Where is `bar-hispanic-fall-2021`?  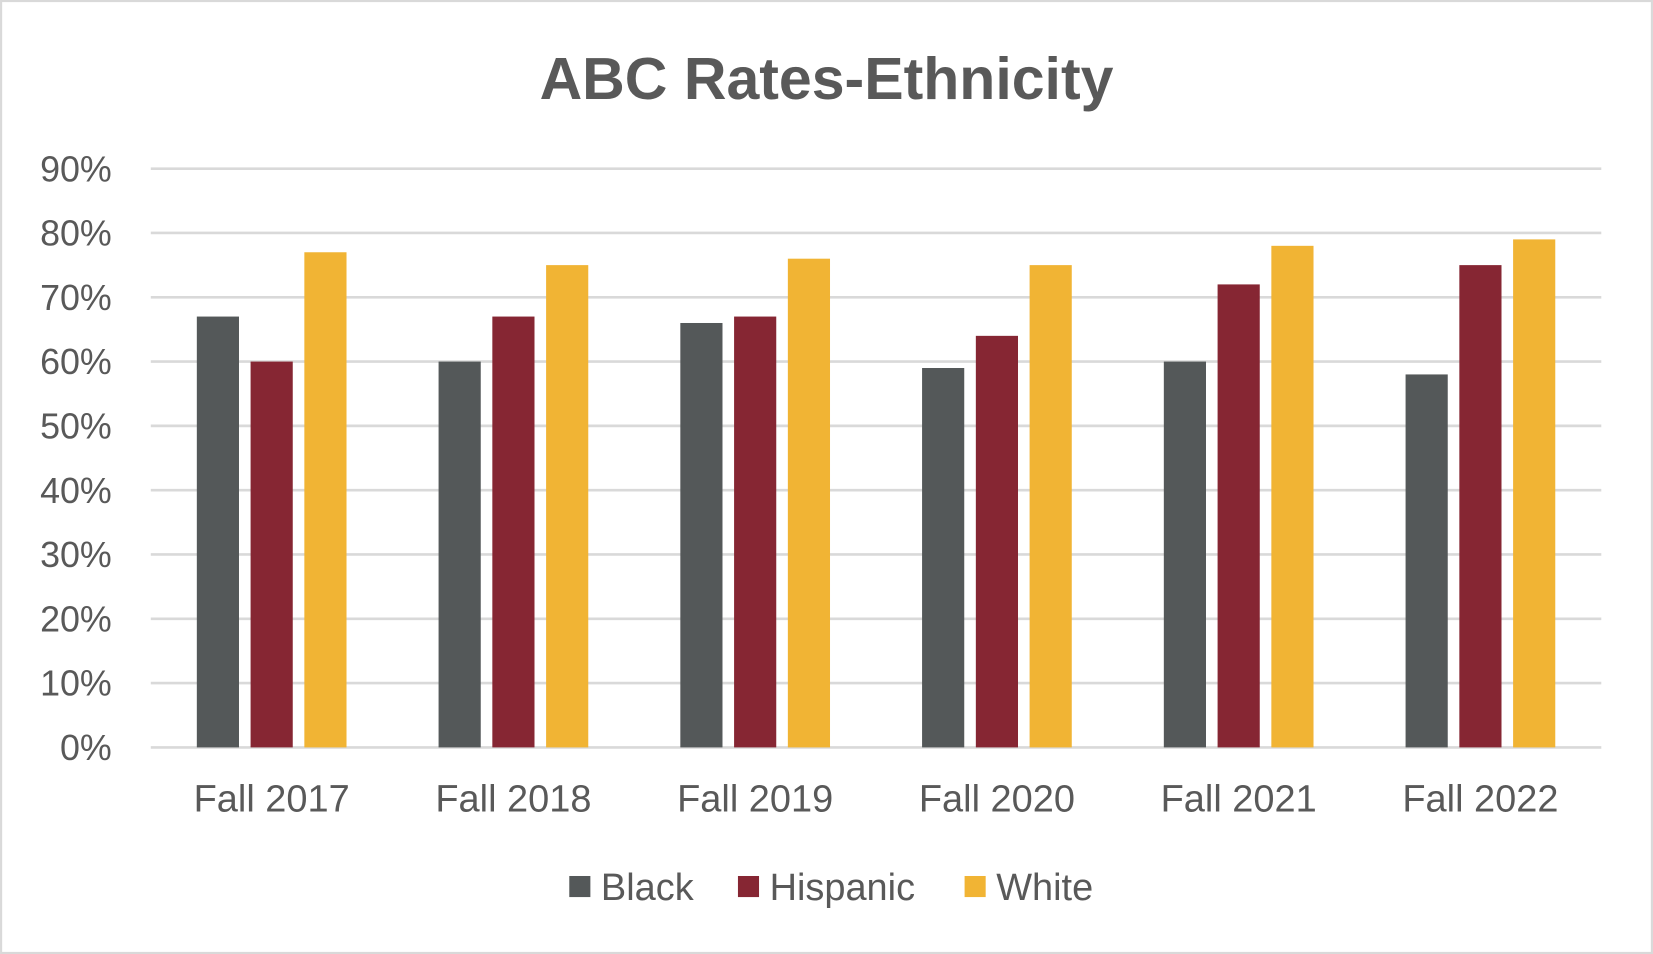
bar-hispanic-fall-2021 is located at coordinates (1238, 516).